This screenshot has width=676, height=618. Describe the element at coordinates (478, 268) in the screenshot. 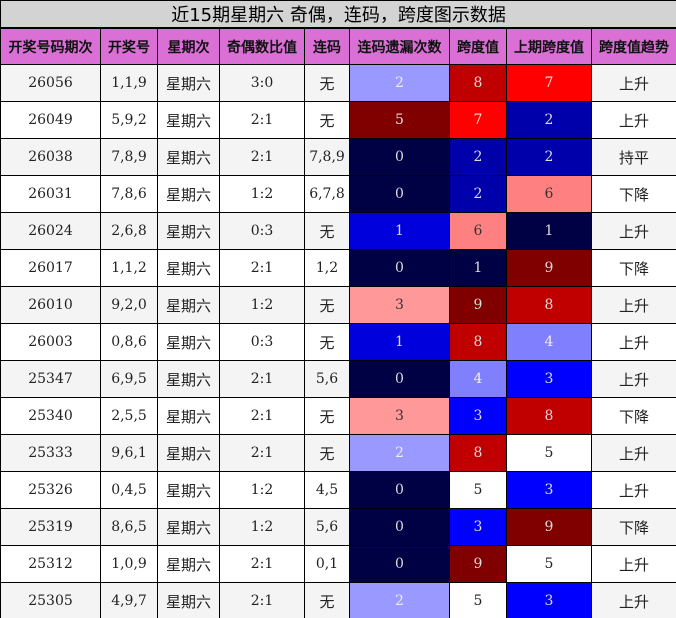

I see `cell-span: 1` at that location.